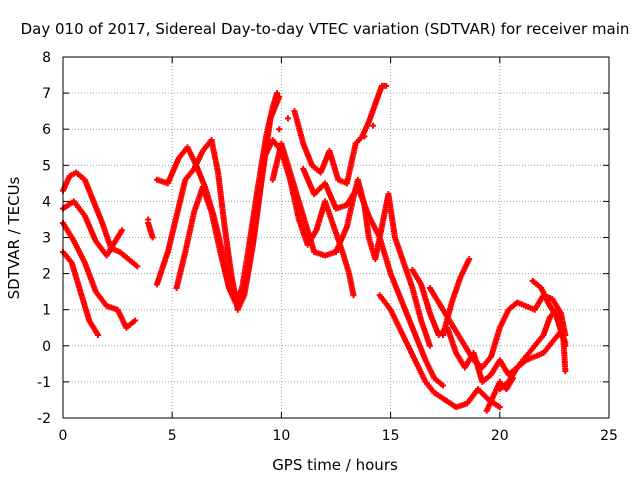  I want to click on y-tick-label: -2, so click(44, 419).